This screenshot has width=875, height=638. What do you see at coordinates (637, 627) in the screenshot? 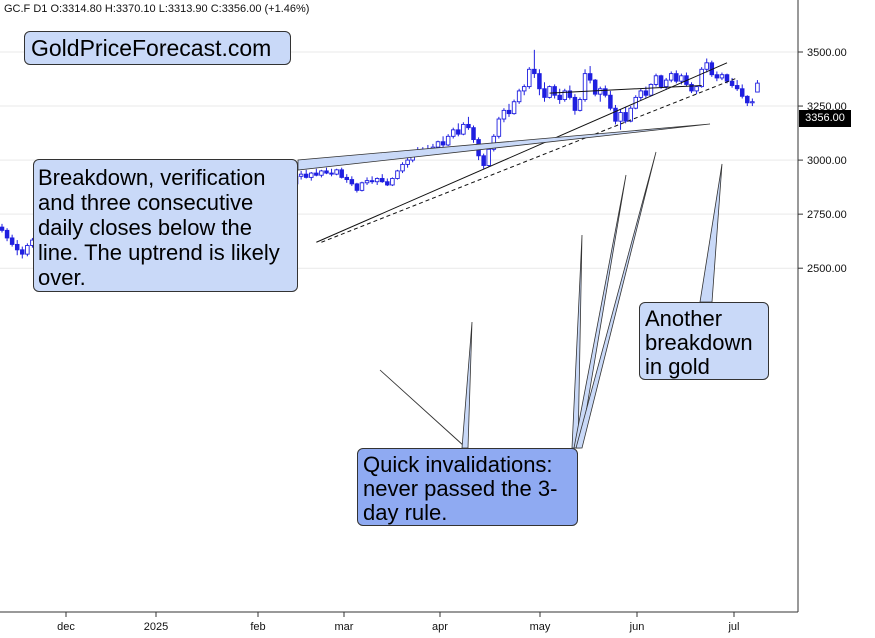
I see `x-tick-label: jun` at bounding box center [637, 627].